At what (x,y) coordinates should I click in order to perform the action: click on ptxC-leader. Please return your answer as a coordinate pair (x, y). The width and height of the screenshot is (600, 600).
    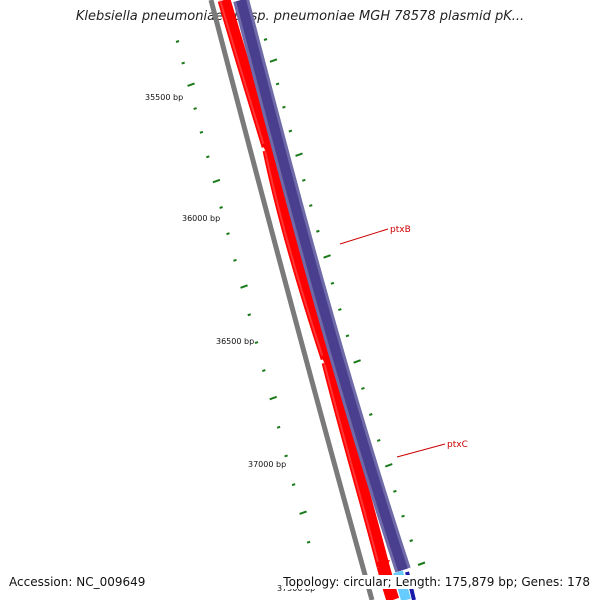
    Looking at the image, I should click on (421, 450).